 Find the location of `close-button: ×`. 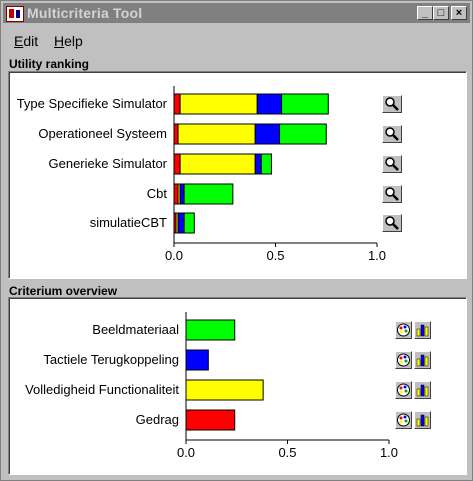

close-button: × is located at coordinates (459, 13).